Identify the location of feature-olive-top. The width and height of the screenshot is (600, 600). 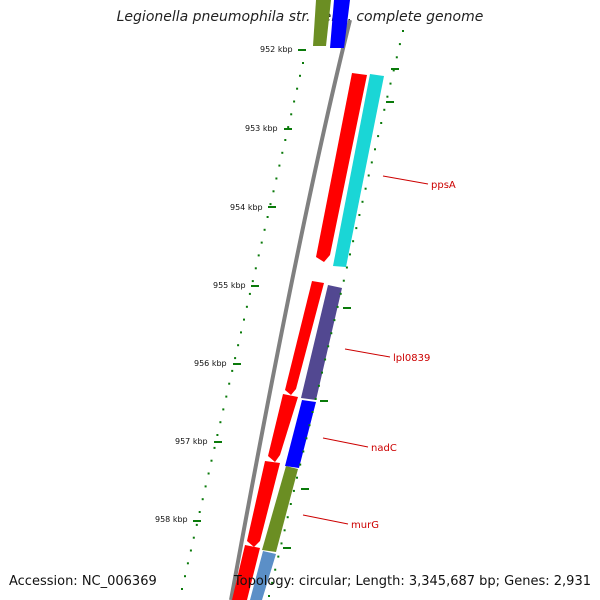
(322, 23).